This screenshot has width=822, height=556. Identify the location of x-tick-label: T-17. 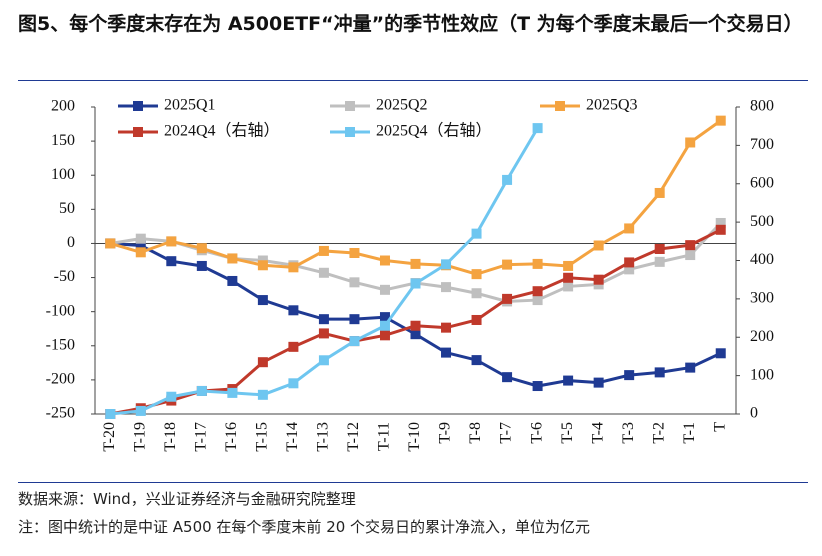
(201, 437).